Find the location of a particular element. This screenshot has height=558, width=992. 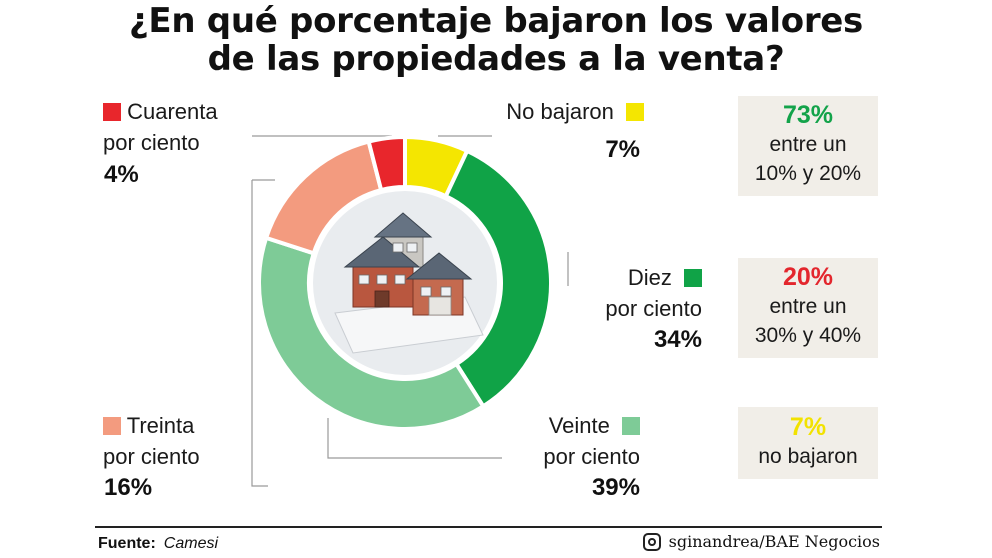

summary-text-73-line2: 10% y 20% is located at coordinates (808, 173).